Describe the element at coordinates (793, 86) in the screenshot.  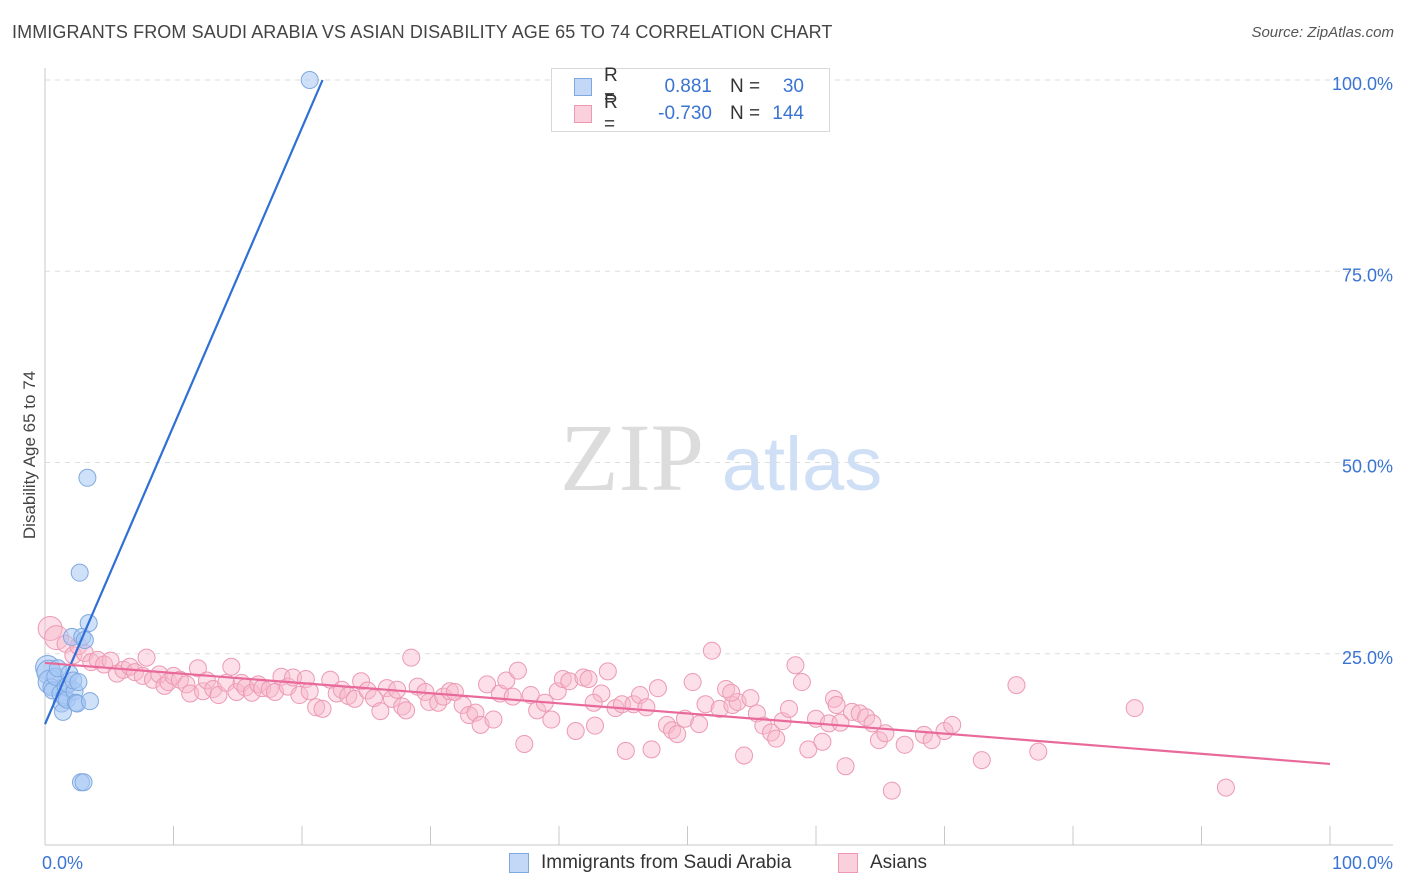
I see `legend-n-value: 30` at that location.